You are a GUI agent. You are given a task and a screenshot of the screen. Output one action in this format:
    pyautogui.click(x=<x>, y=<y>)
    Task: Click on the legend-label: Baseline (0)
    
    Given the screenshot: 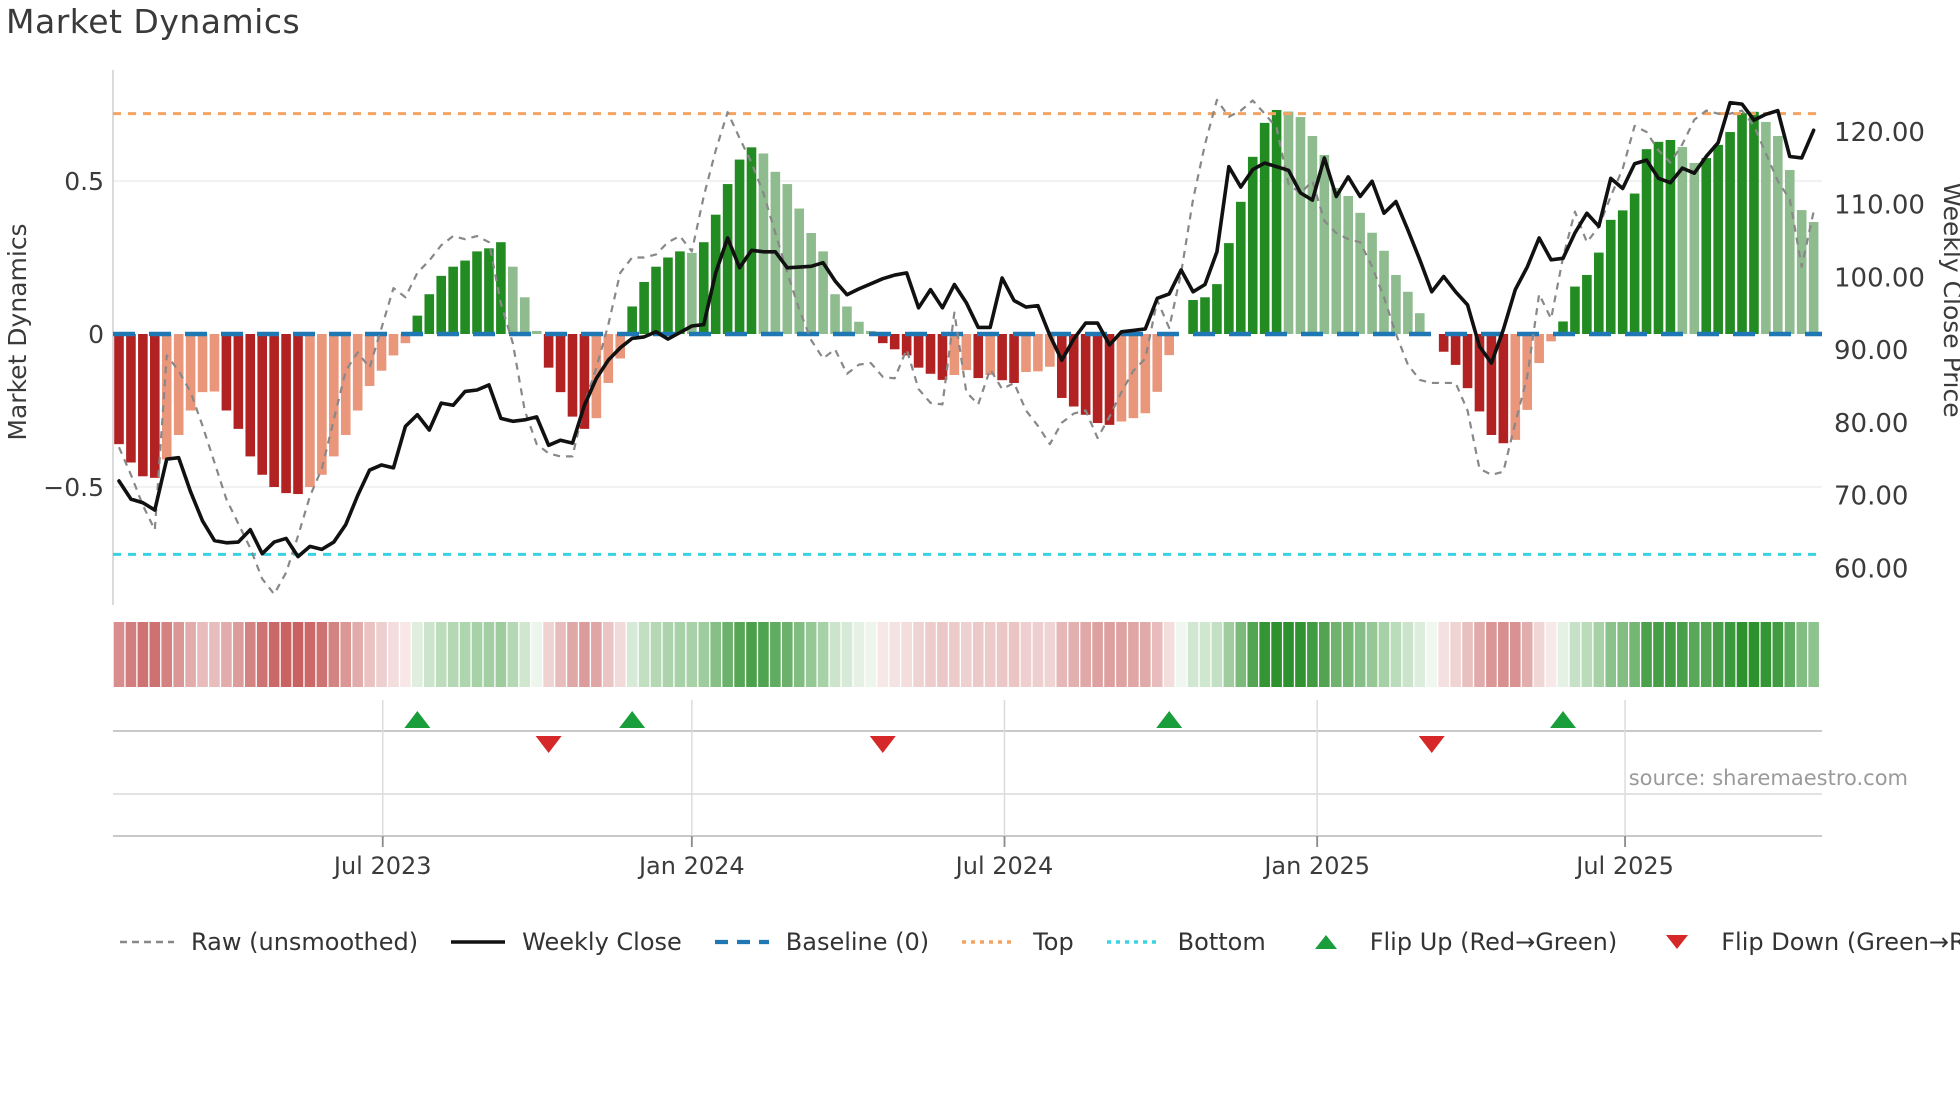 What is the action you would take?
    pyautogui.click(x=857, y=942)
    